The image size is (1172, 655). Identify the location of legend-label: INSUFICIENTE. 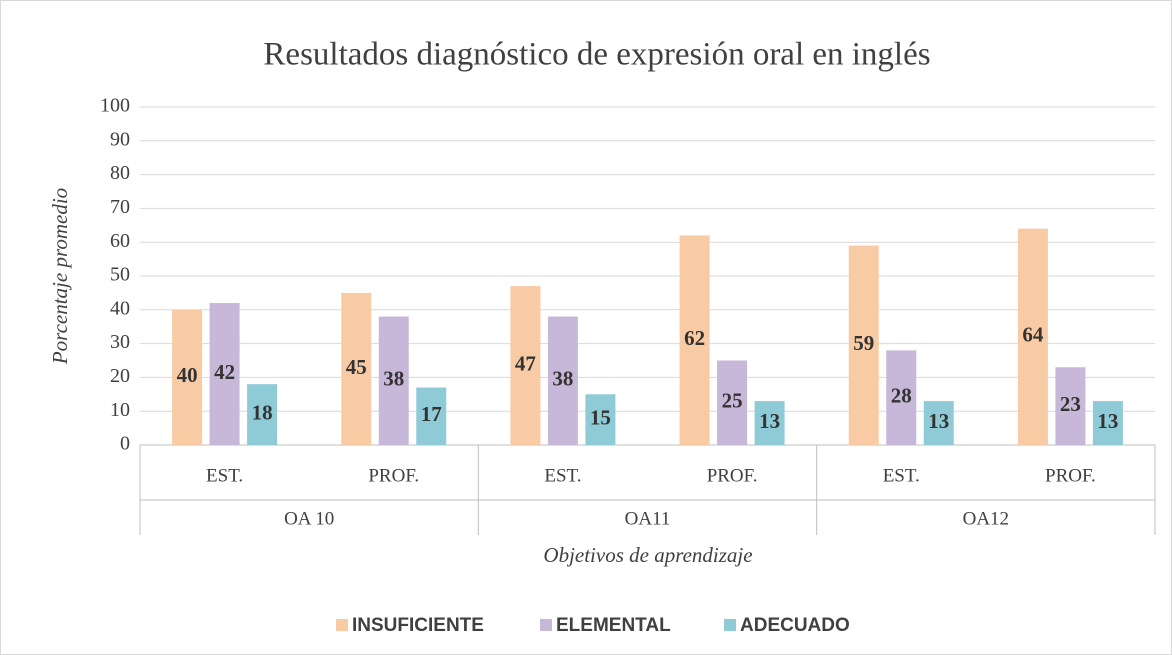
(418, 625).